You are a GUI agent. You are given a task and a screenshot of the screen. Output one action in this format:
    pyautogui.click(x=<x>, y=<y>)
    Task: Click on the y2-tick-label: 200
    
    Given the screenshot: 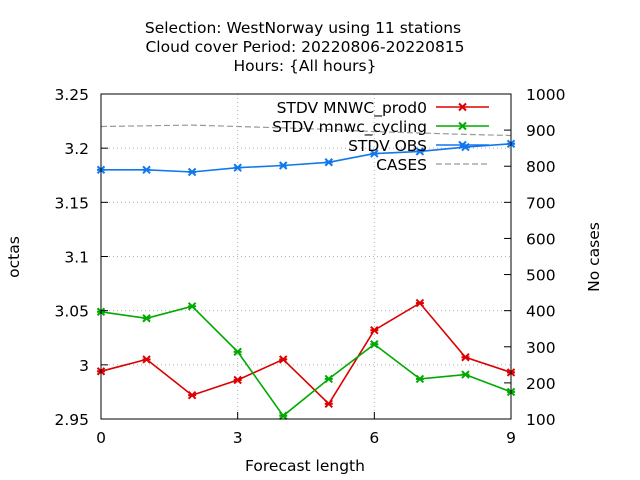 What is the action you would take?
    pyautogui.click(x=541, y=384)
    